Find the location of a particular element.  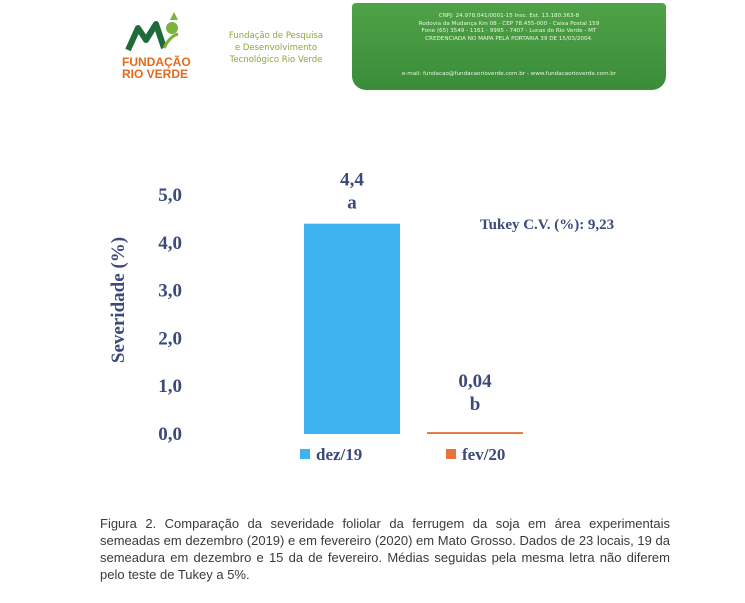

y-axis-label: Severidade (%) is located at coordinates (118, 300).